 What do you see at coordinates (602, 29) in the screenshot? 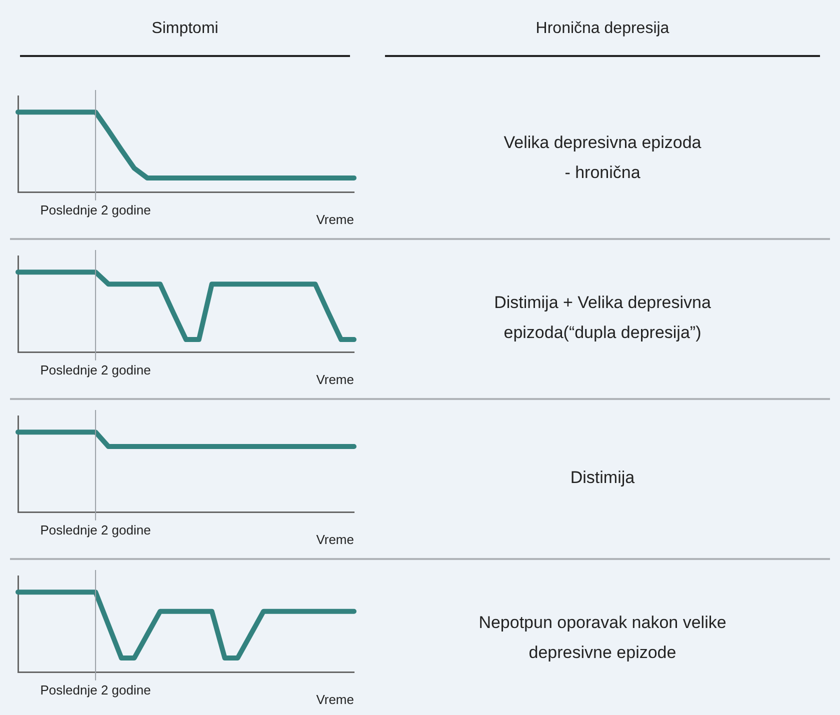
I see `text: Hronična depresija` at bounding box center [602, 29].